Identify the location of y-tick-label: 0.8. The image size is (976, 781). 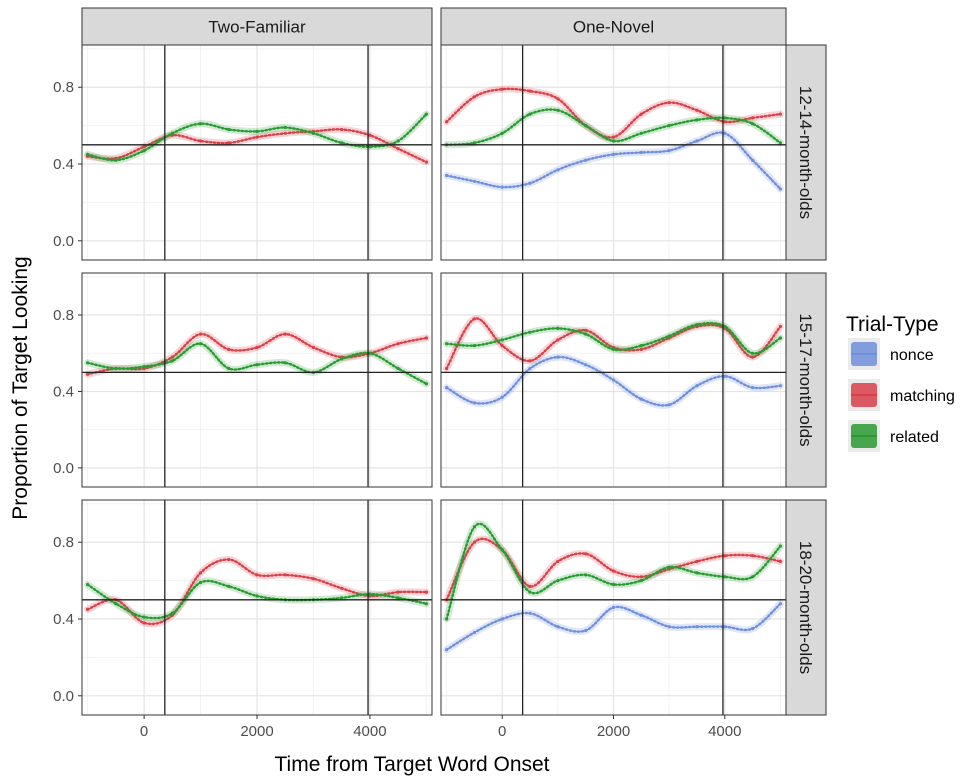
(63, 315).